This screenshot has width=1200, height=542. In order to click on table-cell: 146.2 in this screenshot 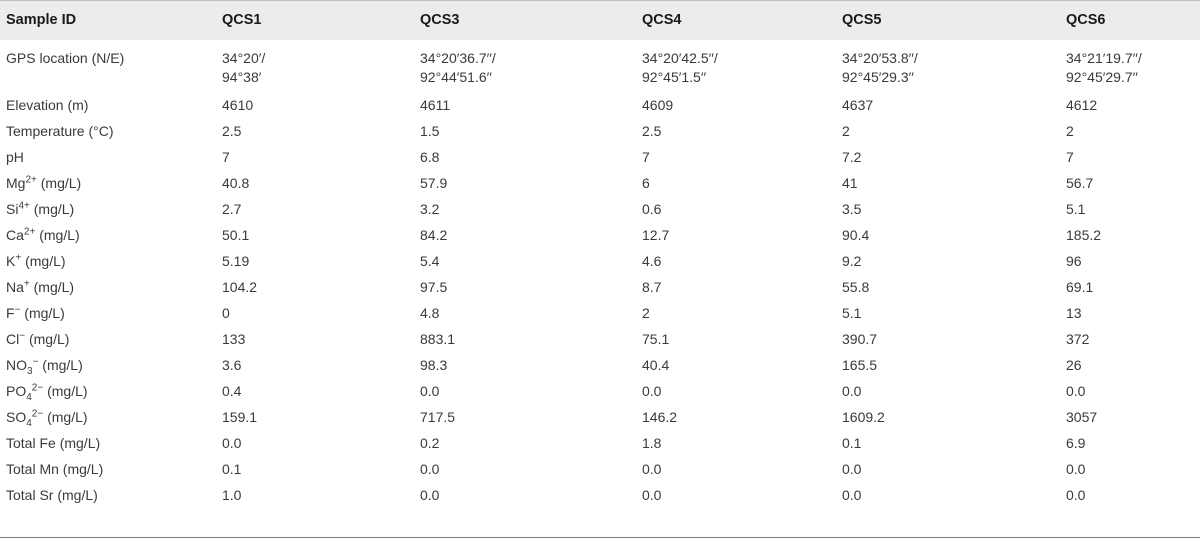, I will do `click(660, 417)`.